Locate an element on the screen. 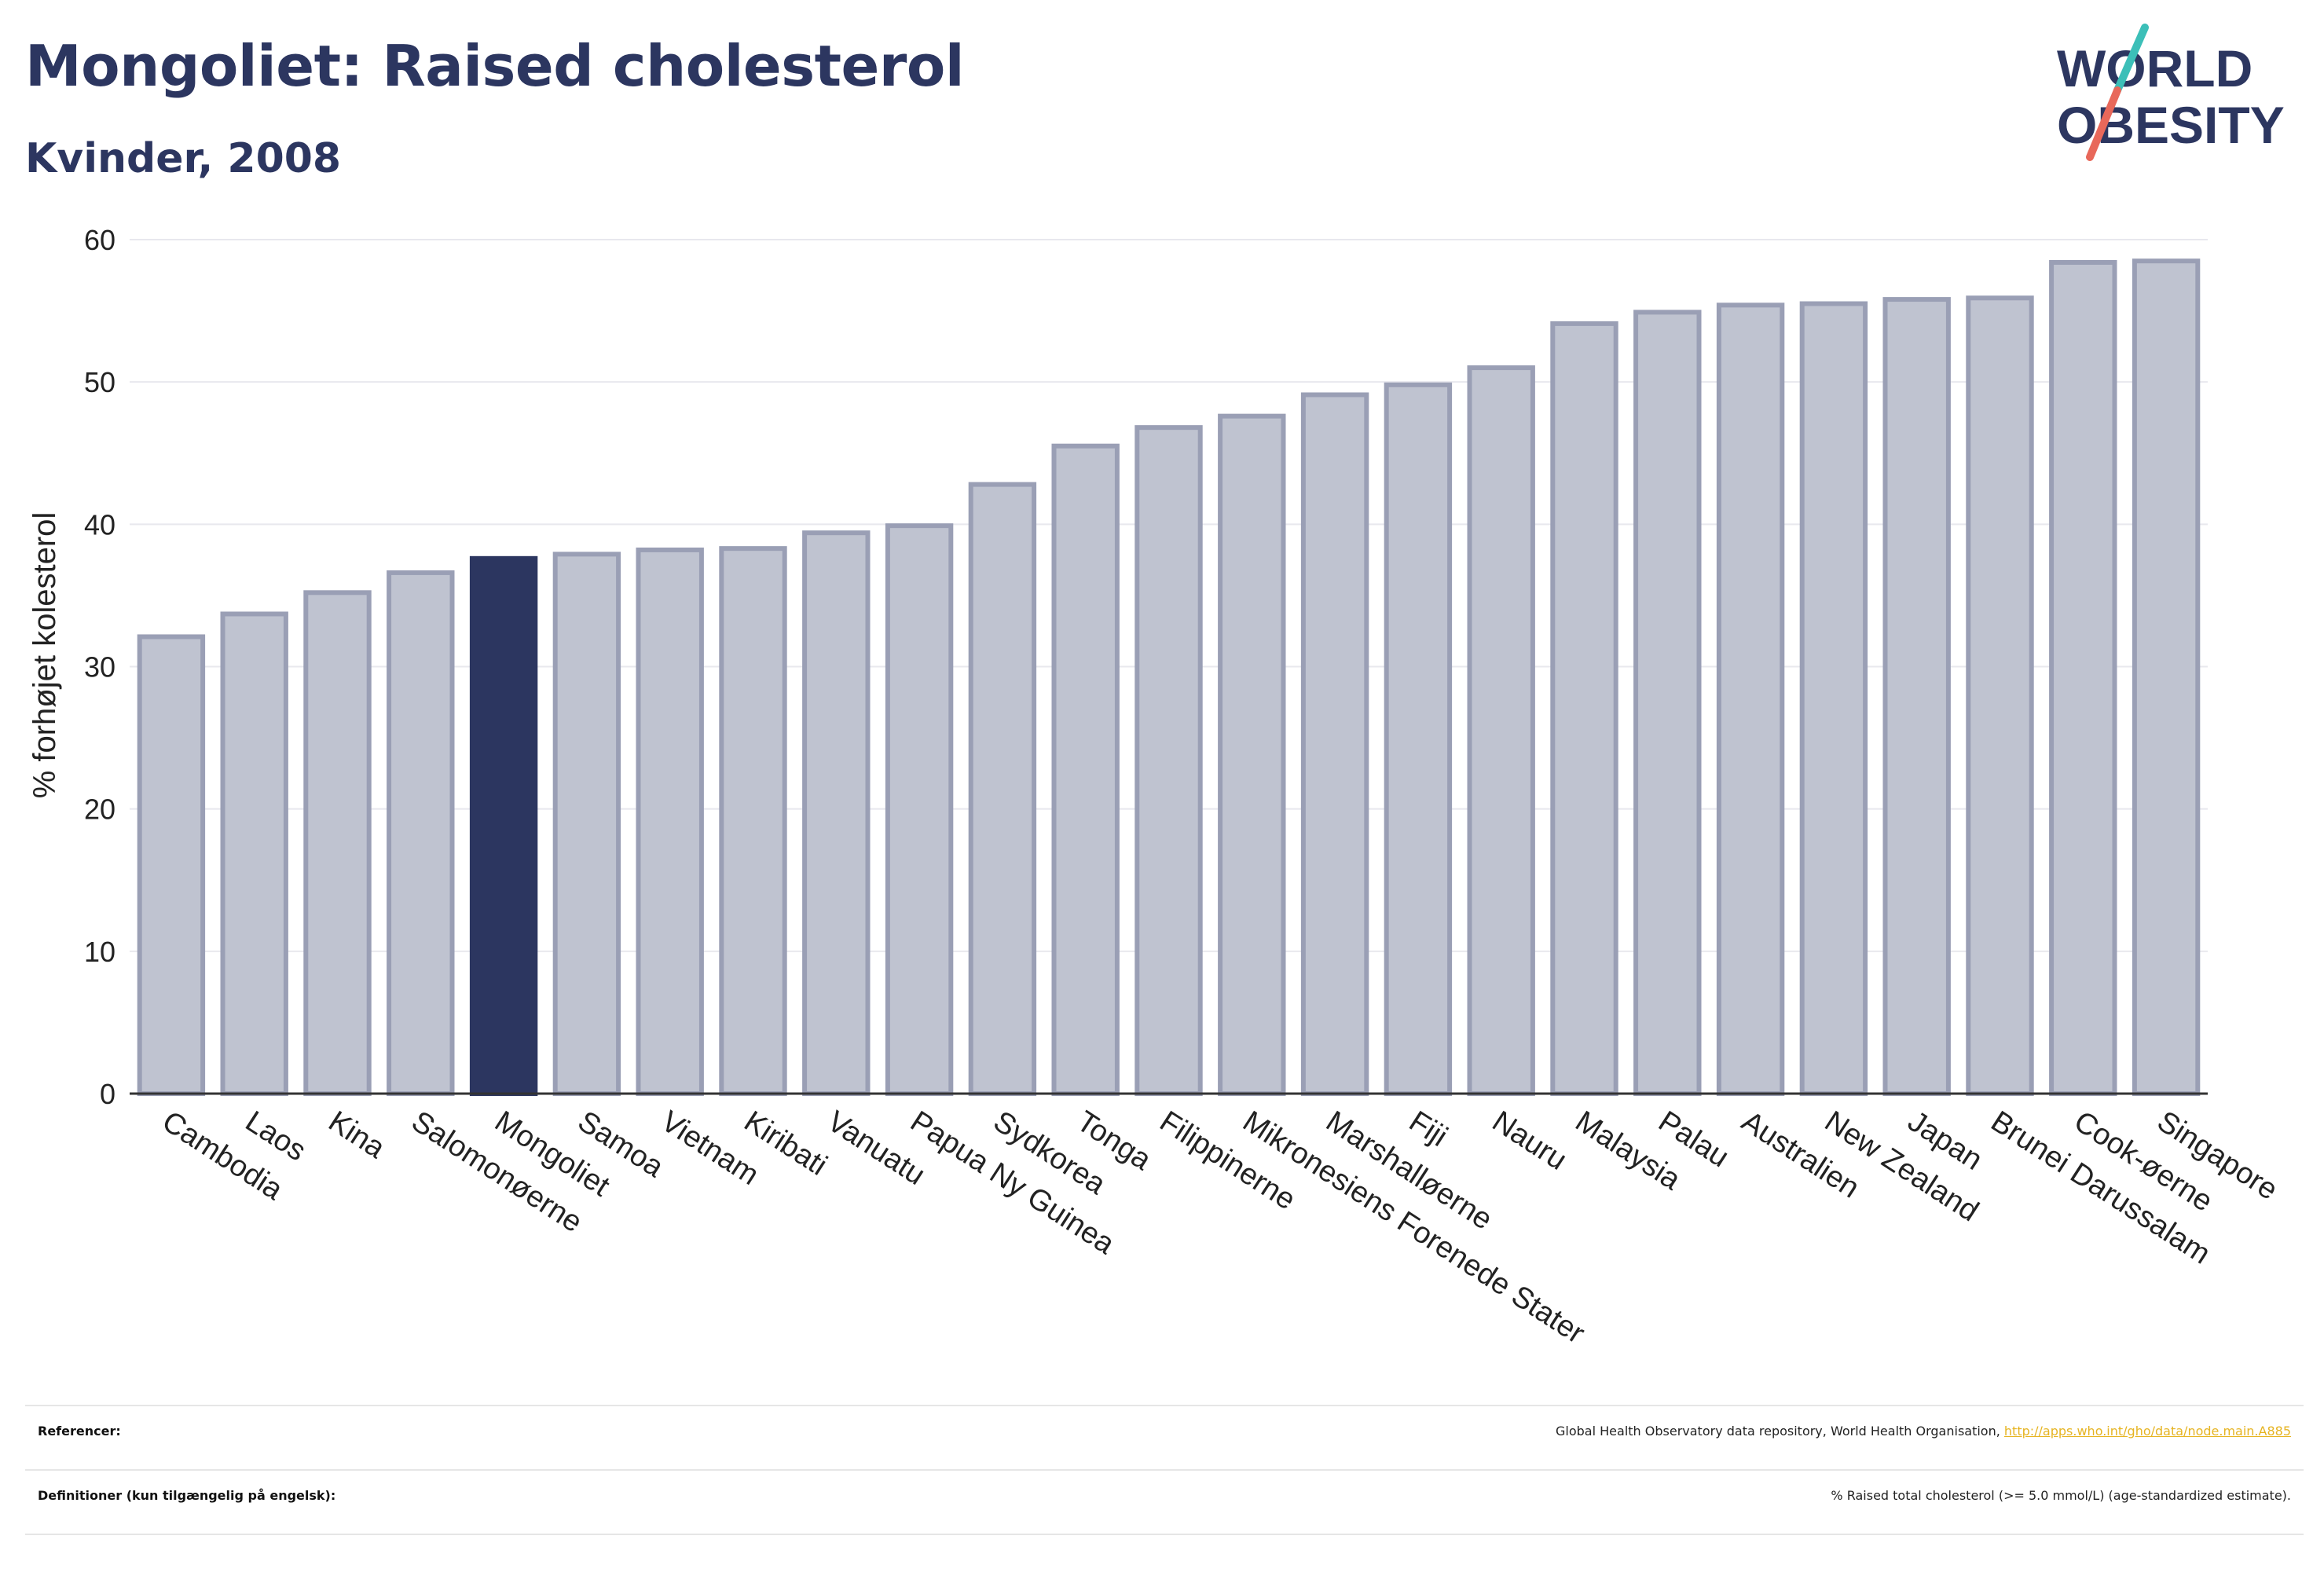  y-tick-labels: 0 10 20 30 40 50 60 is located at coordinates (99, 667).